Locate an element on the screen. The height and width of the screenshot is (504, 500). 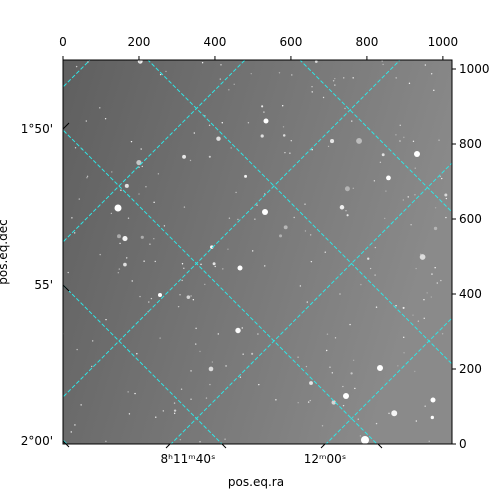
dec-tick-label: 1°50' is located at coordinates (37, 129).